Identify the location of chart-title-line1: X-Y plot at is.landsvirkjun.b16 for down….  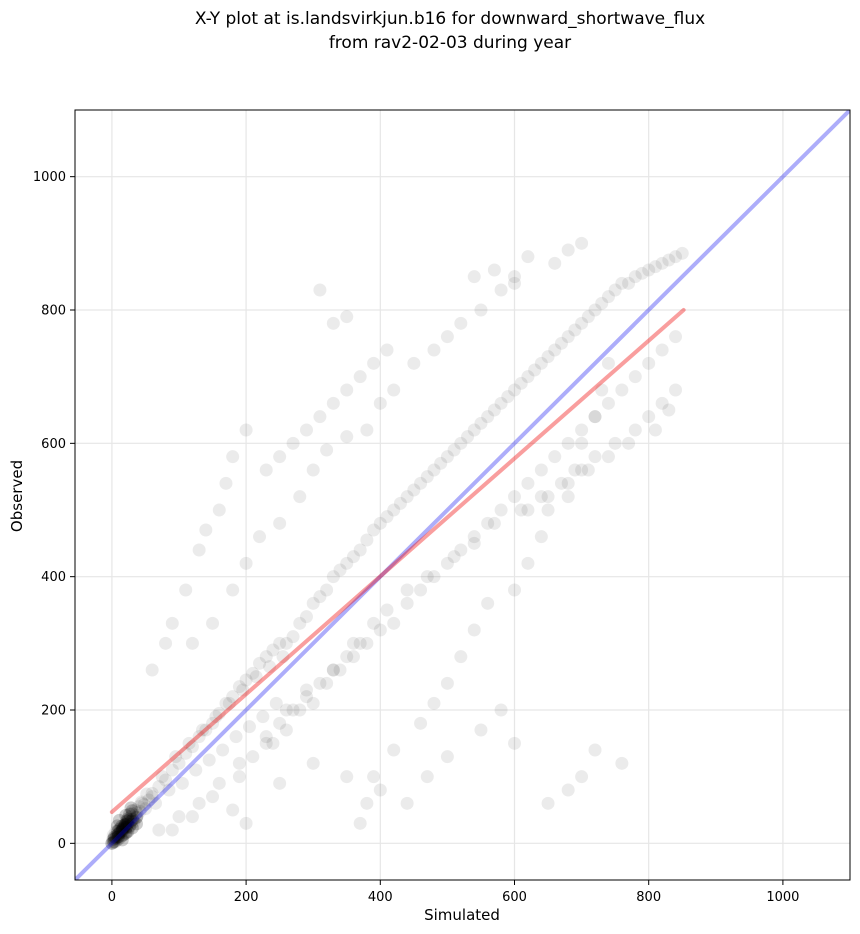
(450, 19).